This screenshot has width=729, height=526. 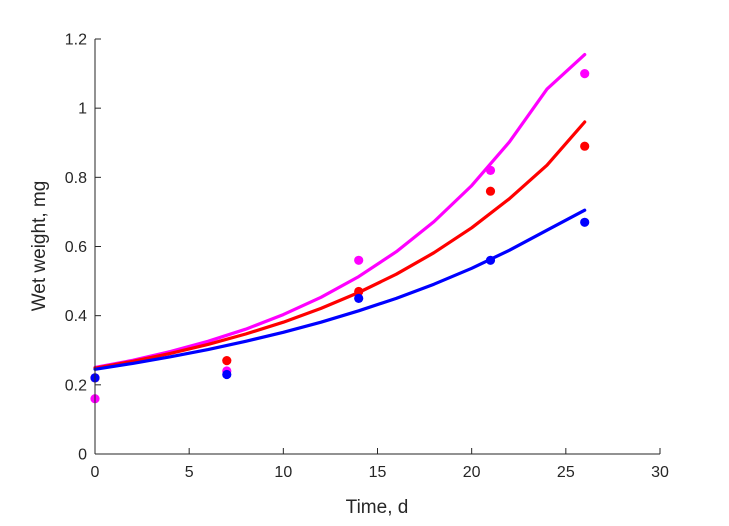 What do you see at coordinates (76, 178) in the screenshot?
I see `y-tick-label: 0.8` at bounding box center [76, 178].